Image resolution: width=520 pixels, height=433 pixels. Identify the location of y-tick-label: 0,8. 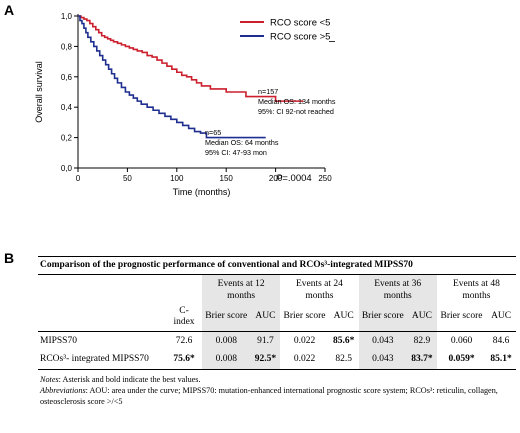
(67, 46).